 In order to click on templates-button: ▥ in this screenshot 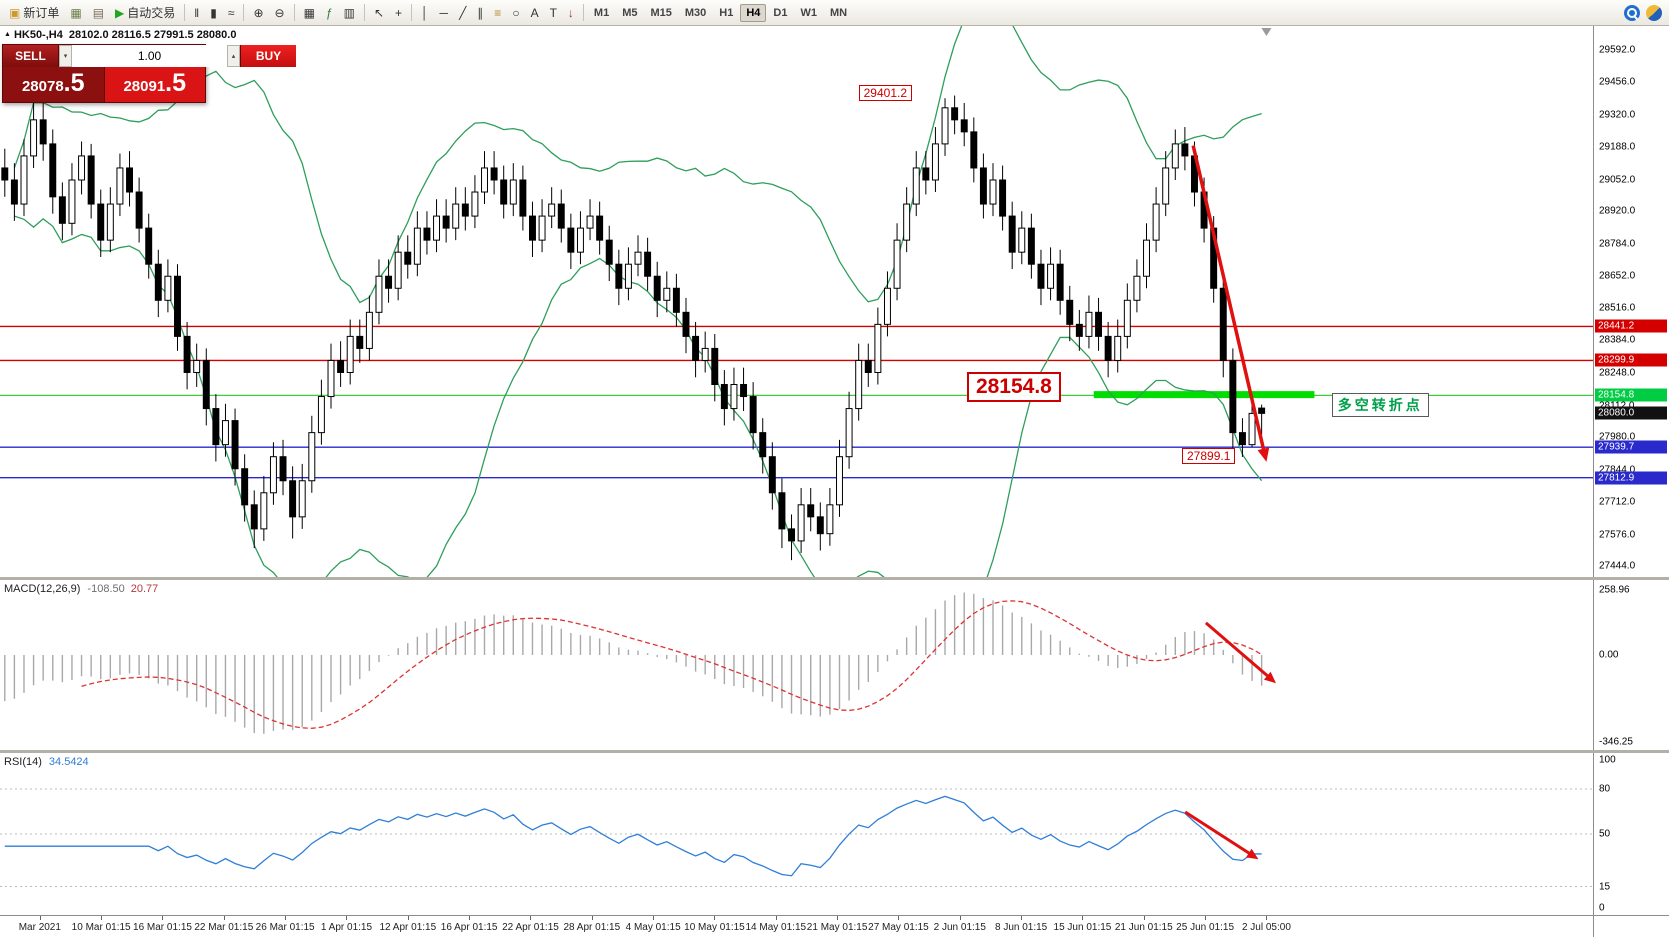, I will do `click(349, 13)`.